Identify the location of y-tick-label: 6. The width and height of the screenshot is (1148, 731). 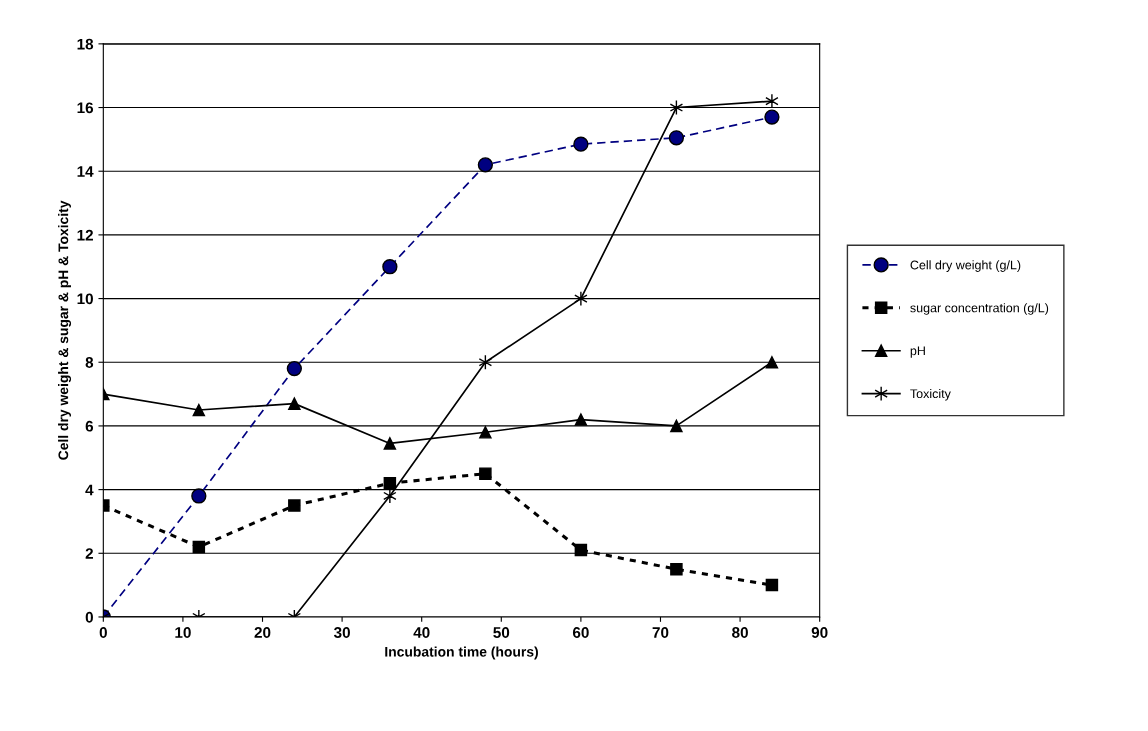
(89, 426).